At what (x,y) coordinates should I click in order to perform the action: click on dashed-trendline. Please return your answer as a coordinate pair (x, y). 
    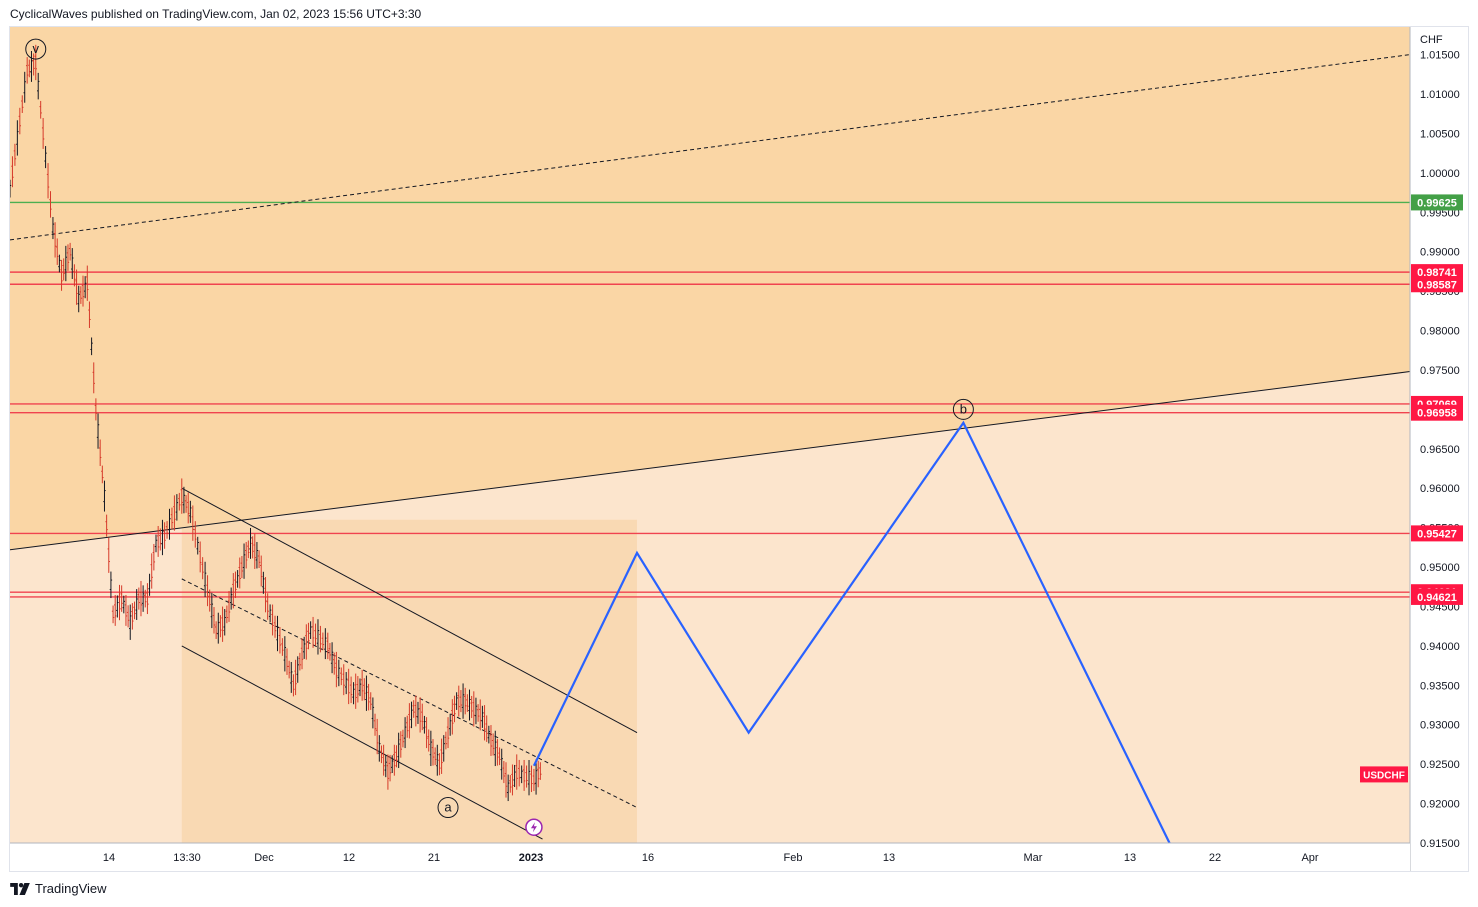
    Looking at the image, I should click on (409, 693).